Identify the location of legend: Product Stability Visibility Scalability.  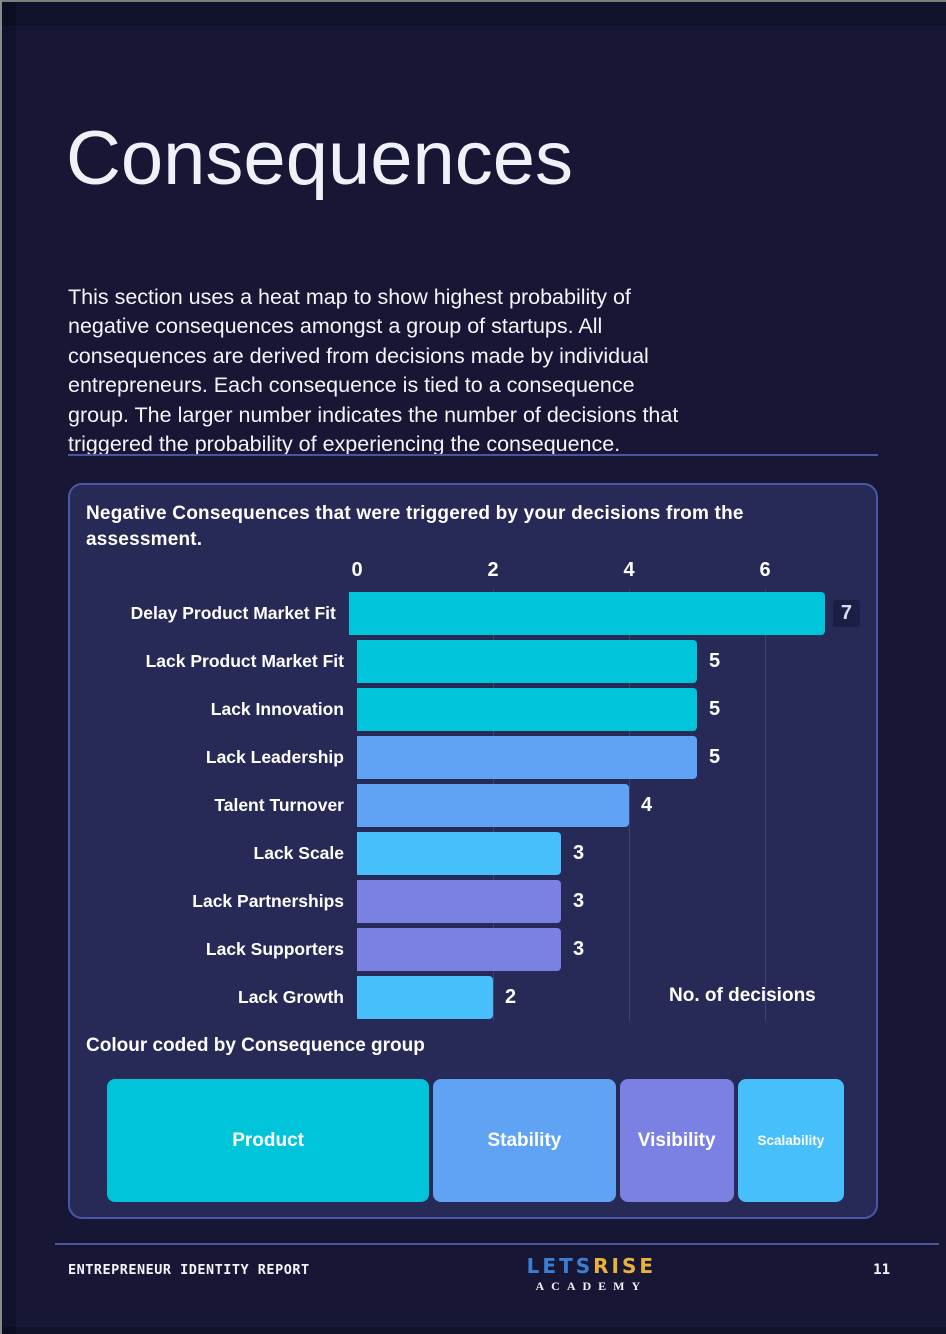
(475, 1140).